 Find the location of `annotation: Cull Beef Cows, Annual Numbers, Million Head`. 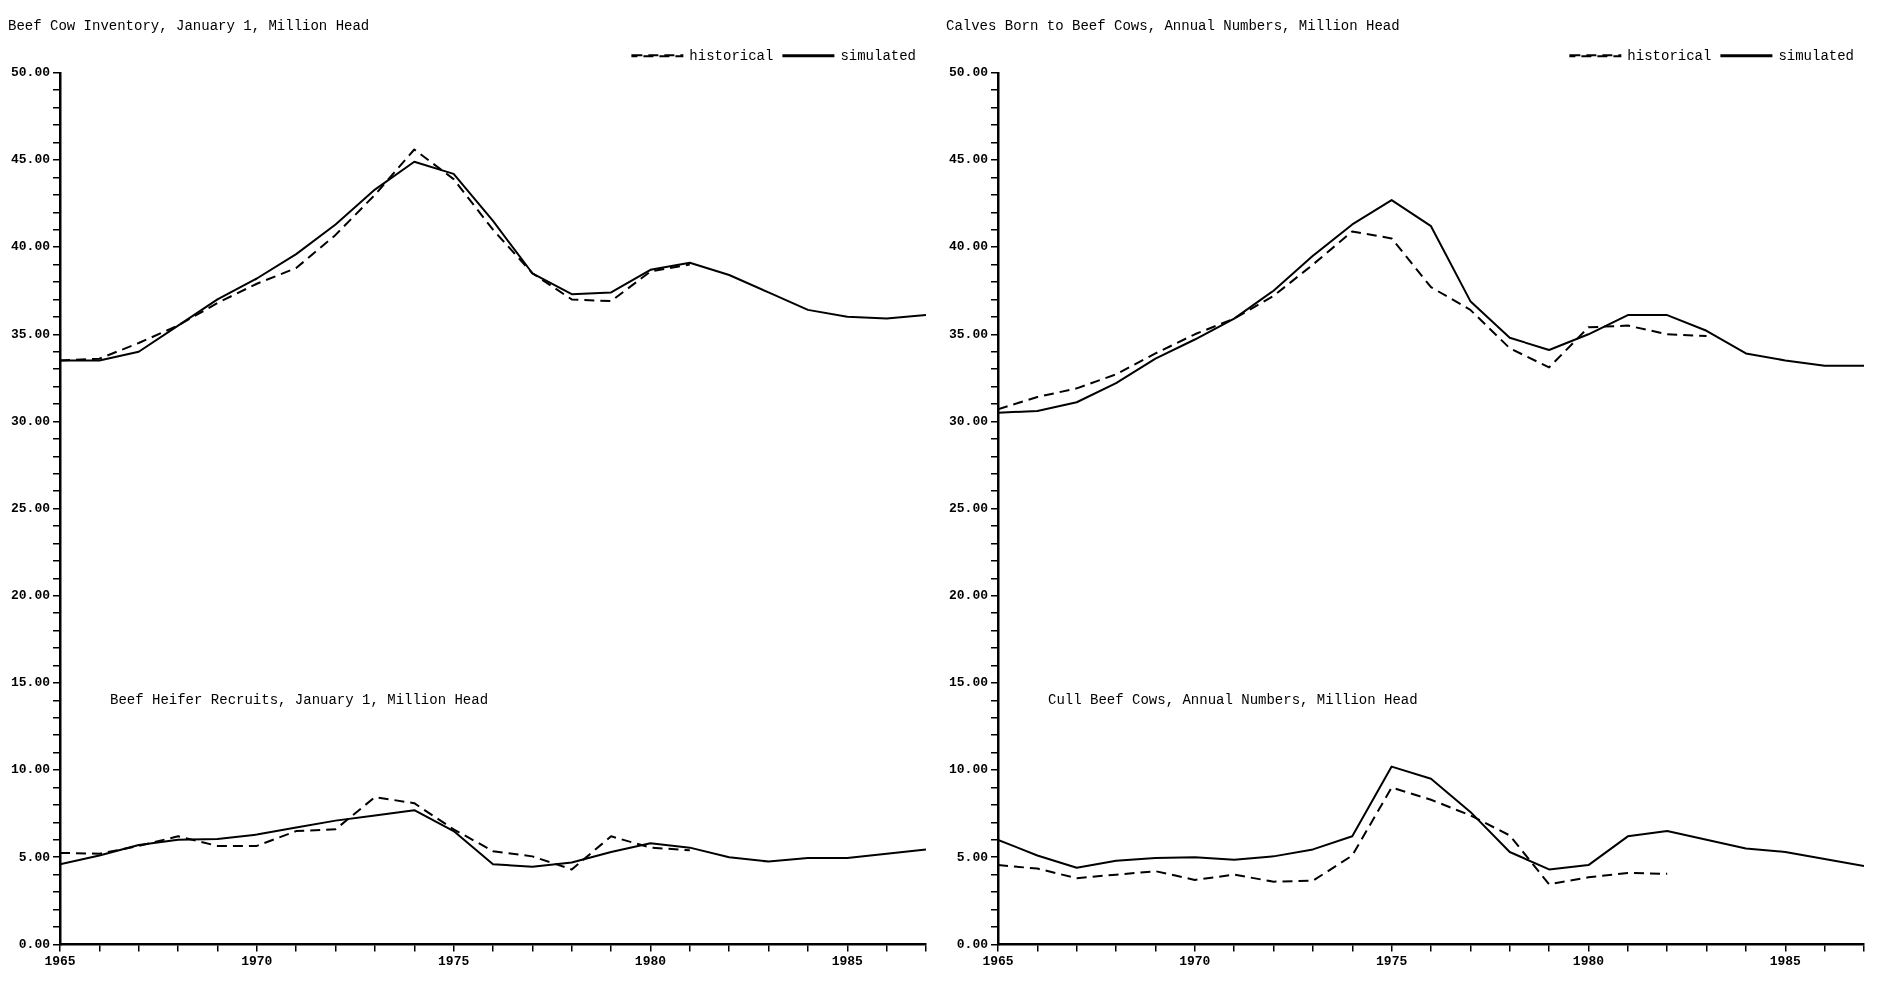

annotation: Cull Beef Cows, Annual Numbers, Million Head is located at coordinates (1233, 700).